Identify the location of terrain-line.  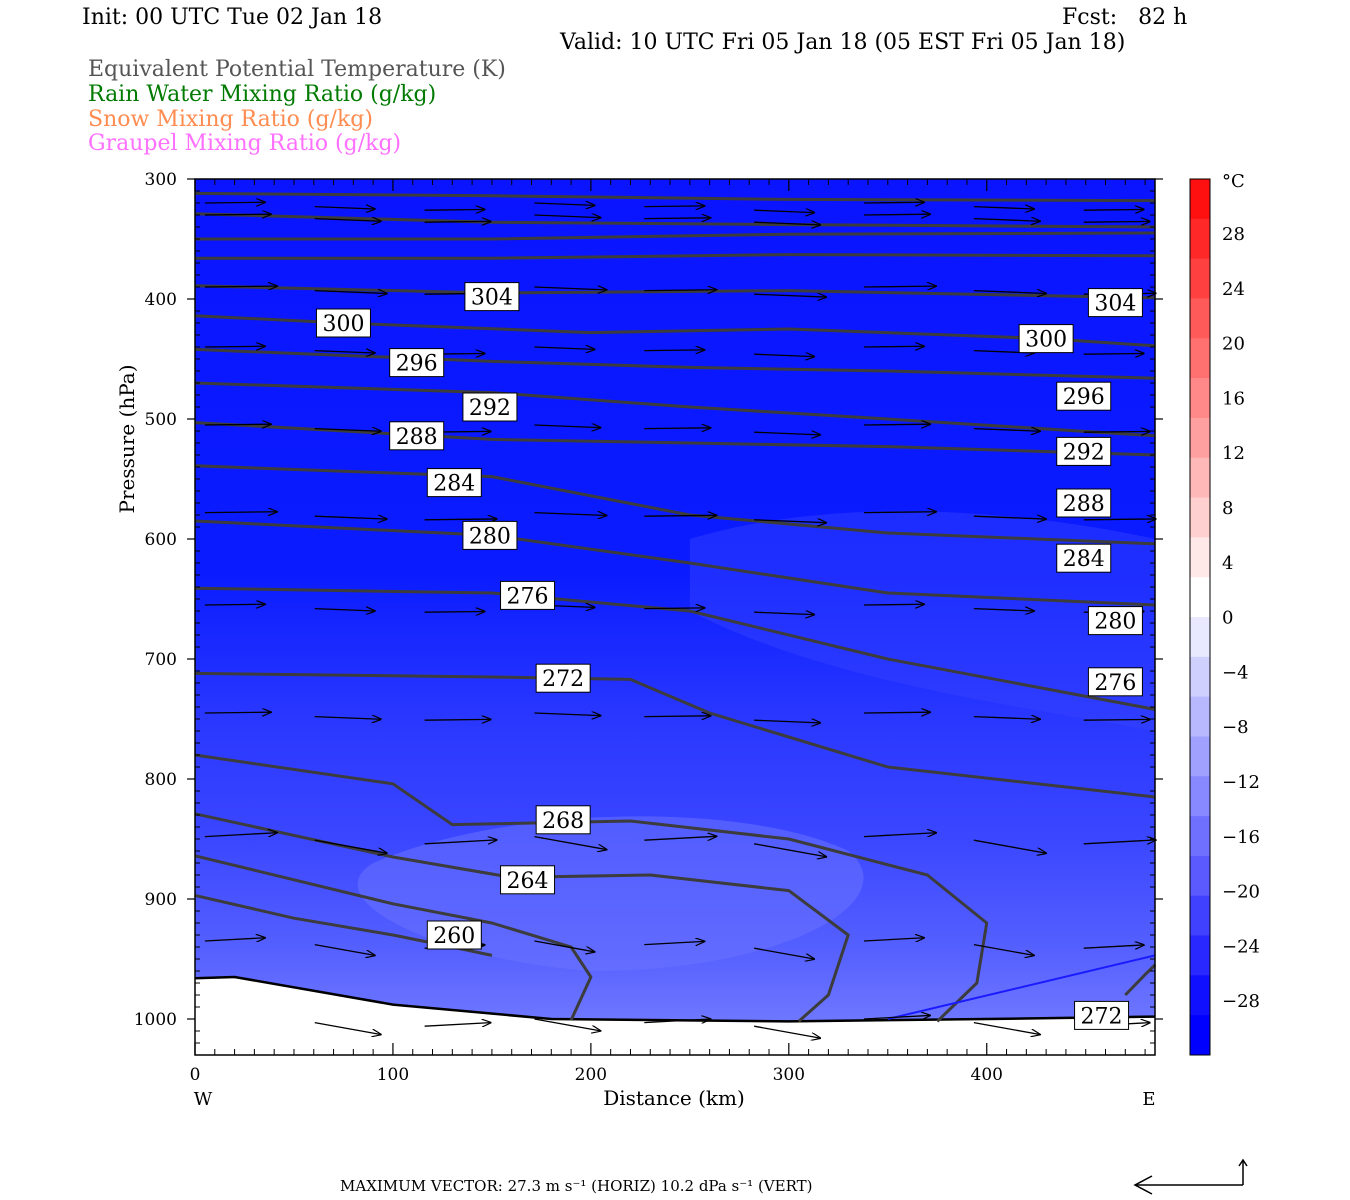
(675, 999).